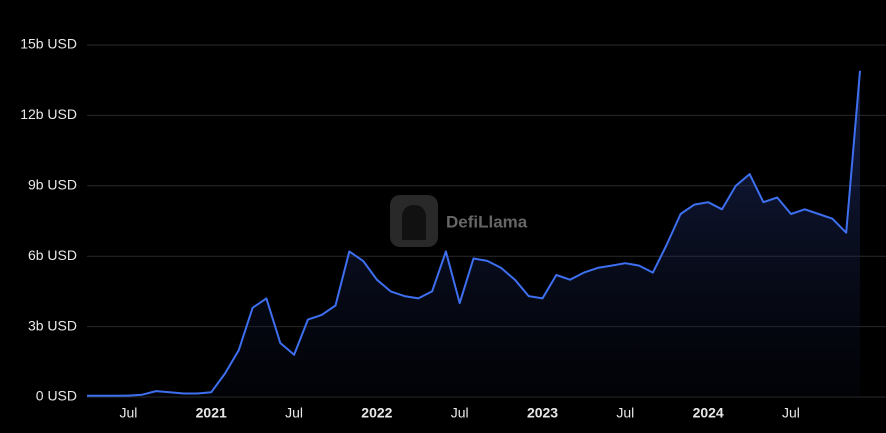  I want to click on x-tick-label: 2024, so click(708, 413).